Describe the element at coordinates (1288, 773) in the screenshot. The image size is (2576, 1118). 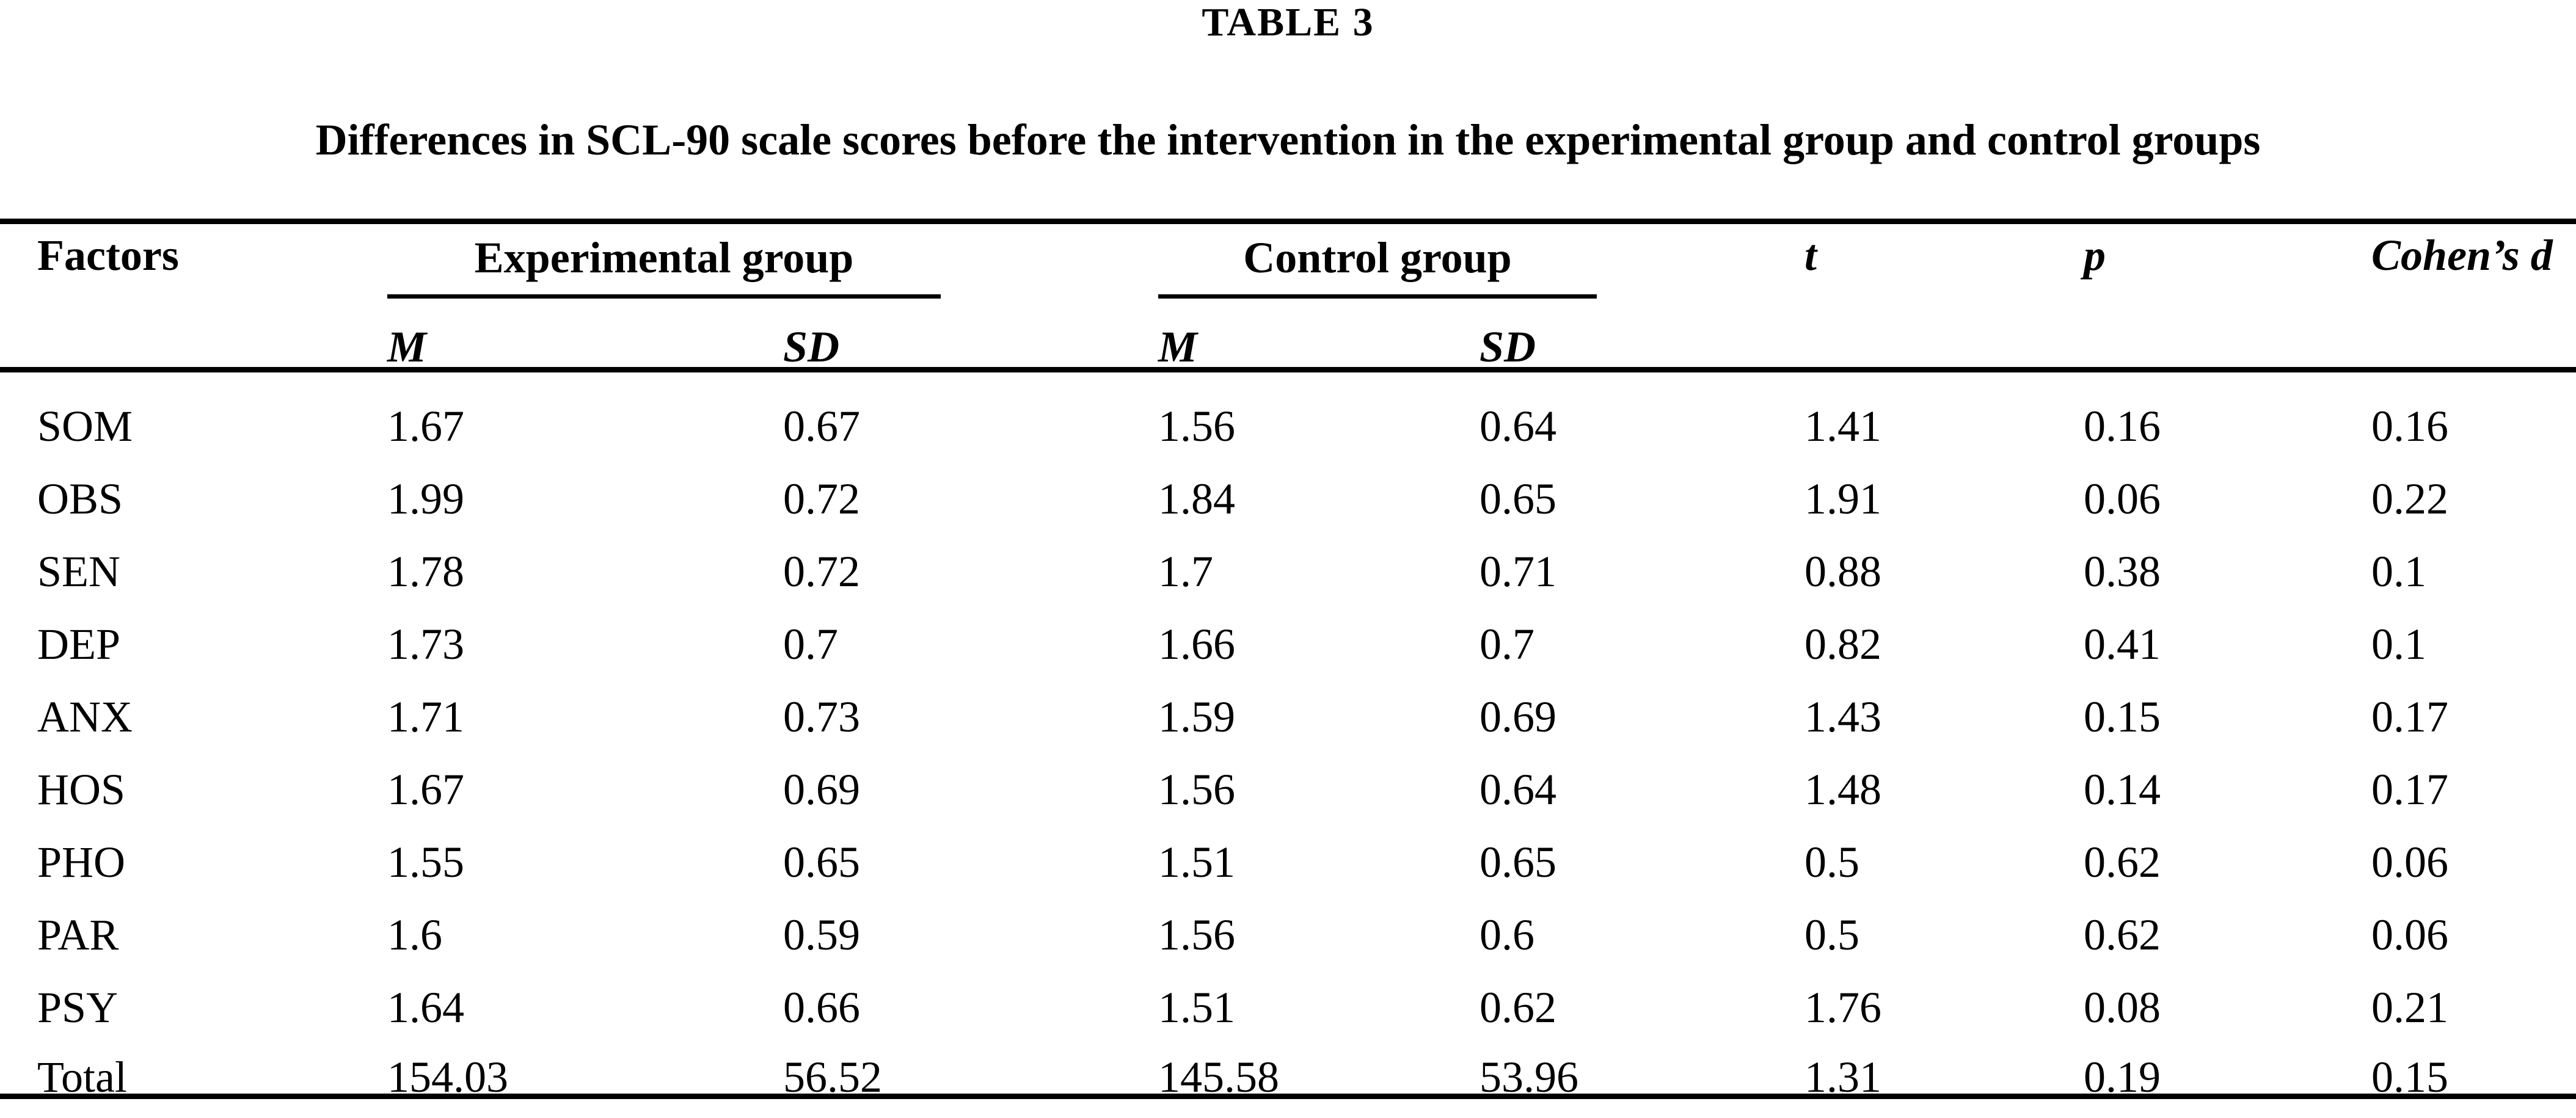
I see `table-row: HOS 1.67 0.69 1.56 0.64 1.48 0.14 0.17` at that location.